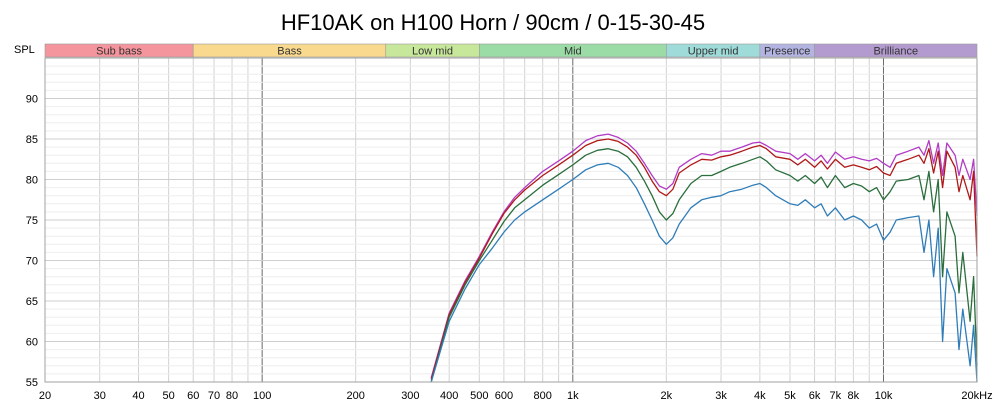  What do you see at coordinates (854, 396) in the screenshot?
I see `x-tick-label: 8k` at bounding box center [854, 396].